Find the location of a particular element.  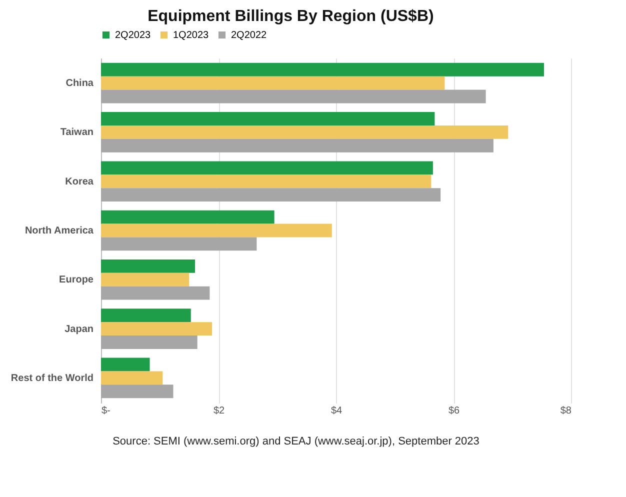

y-tick-label: Korea is located at coordinates (79, 182).